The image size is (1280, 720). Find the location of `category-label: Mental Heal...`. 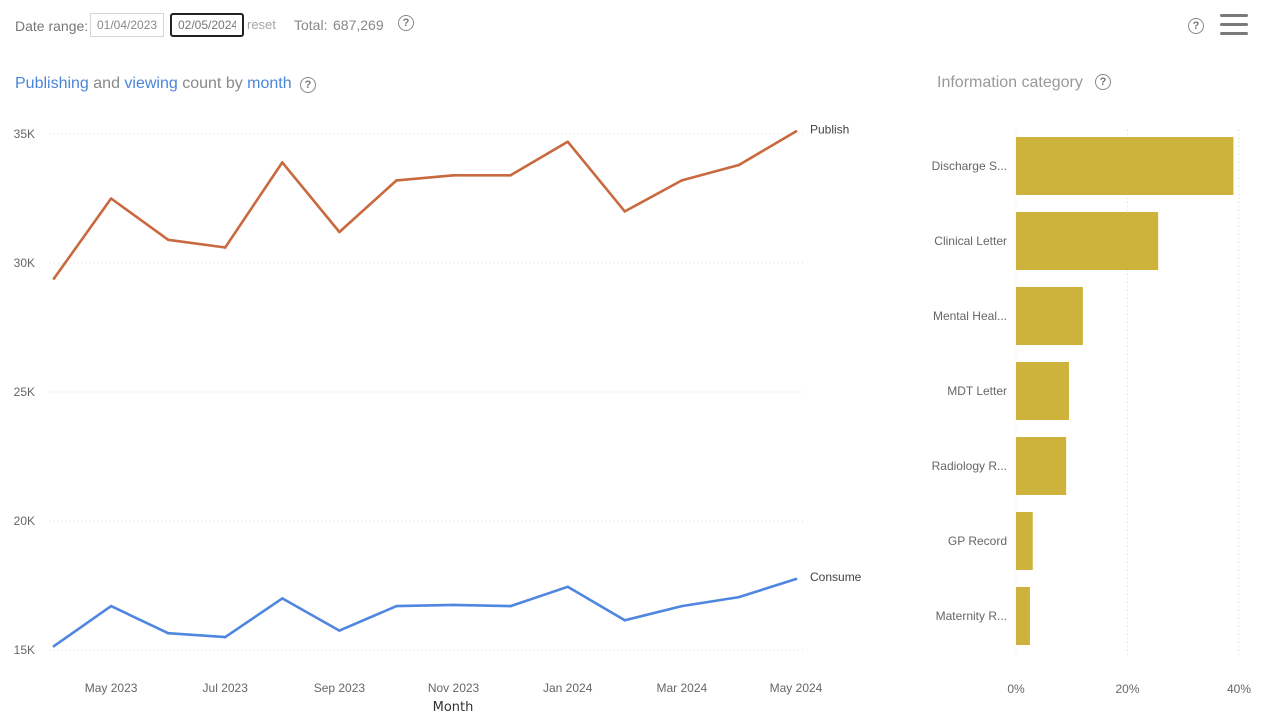

category-label: Mental Heal... is located at coordinates (970, 316).